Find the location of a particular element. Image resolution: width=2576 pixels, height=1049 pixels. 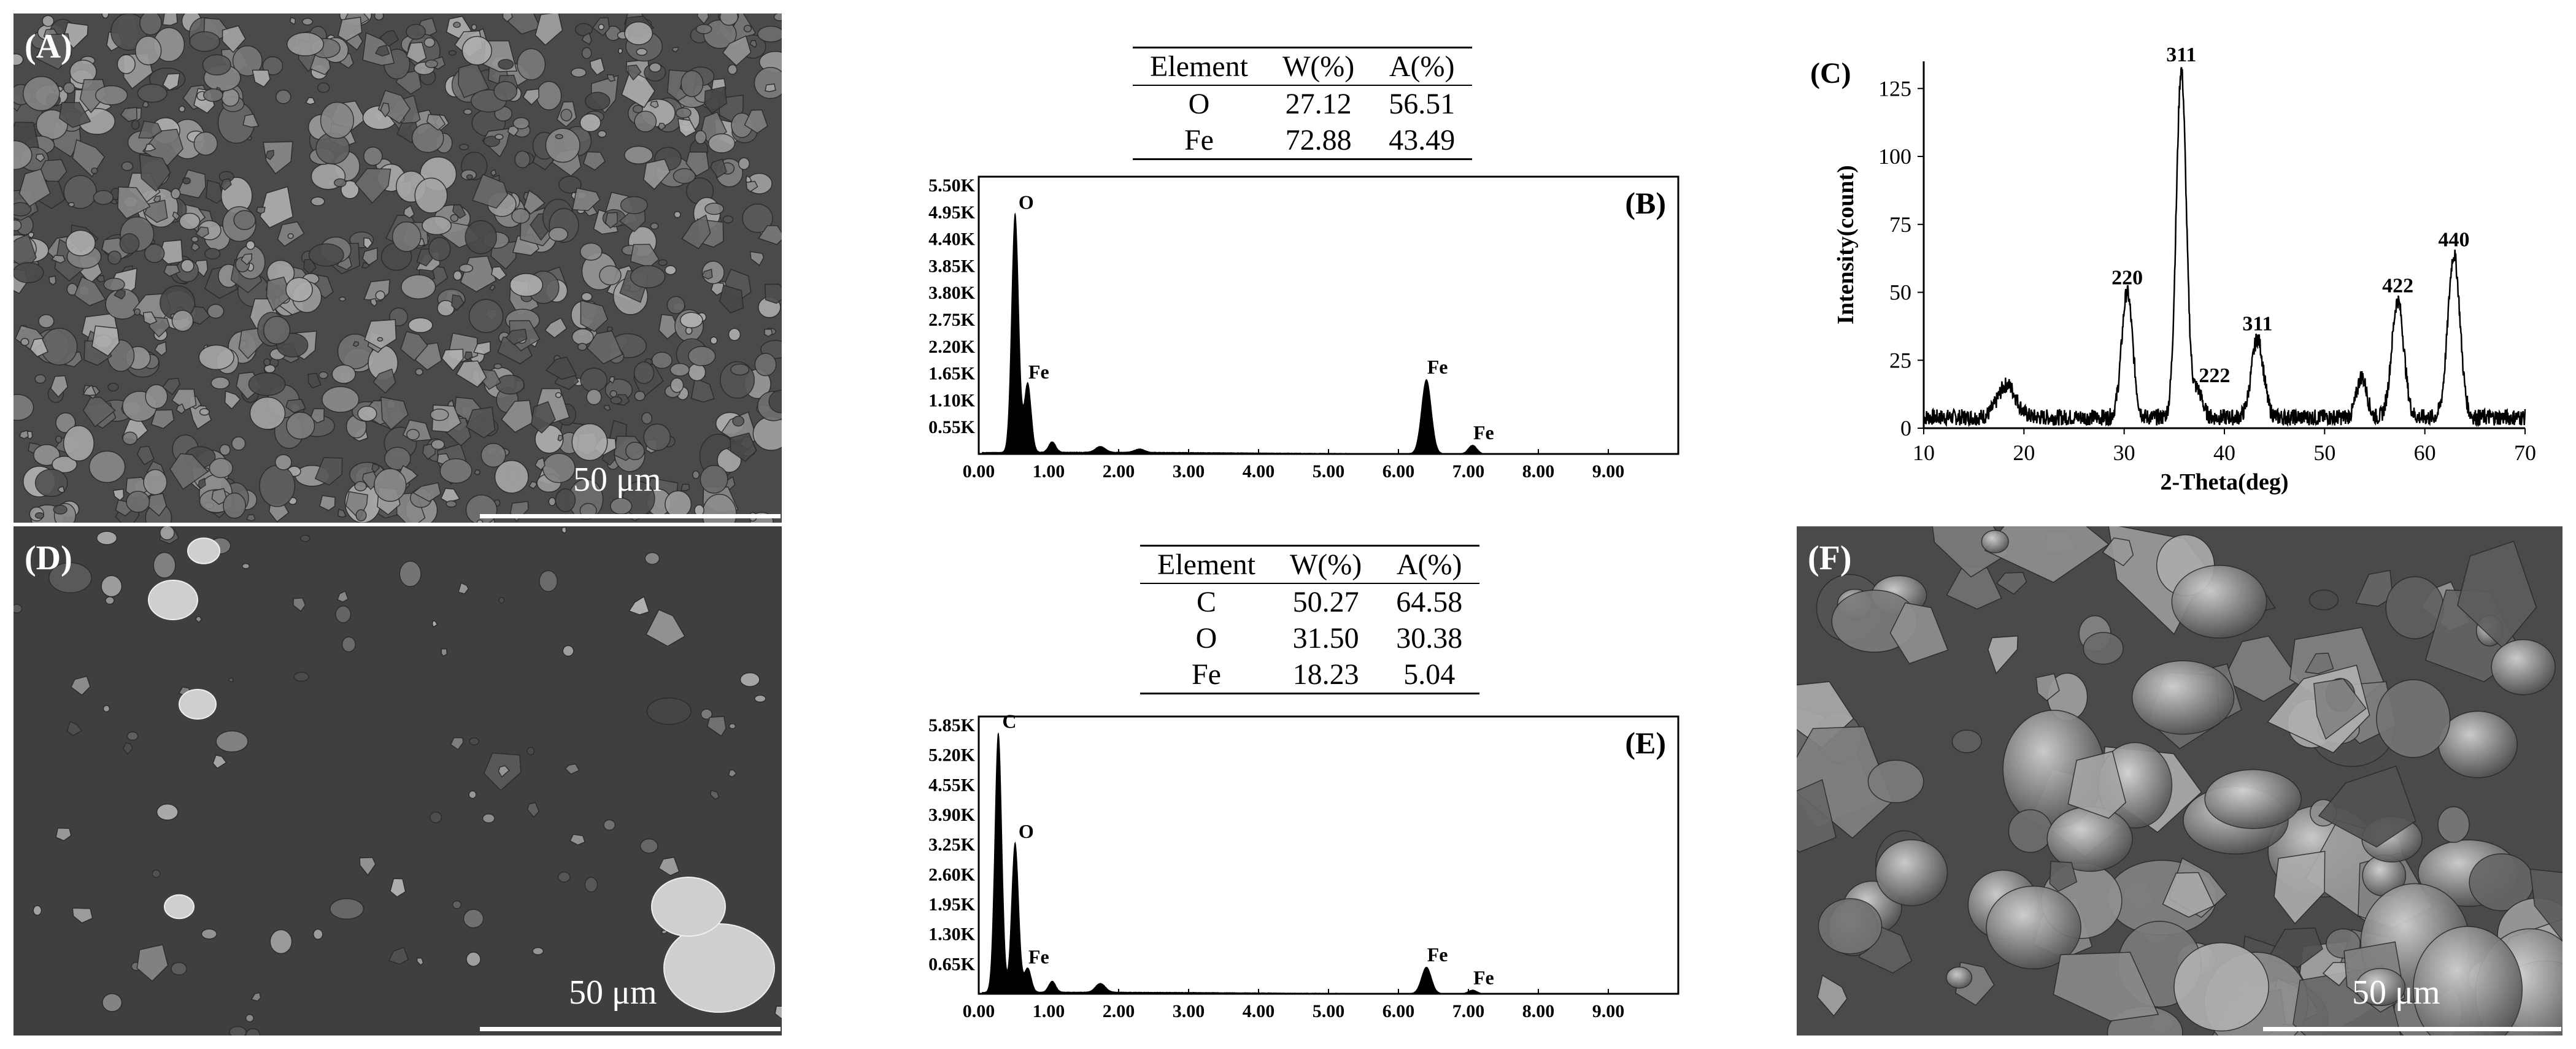

peak-label: 422 is located at coordinates (2397, 286).